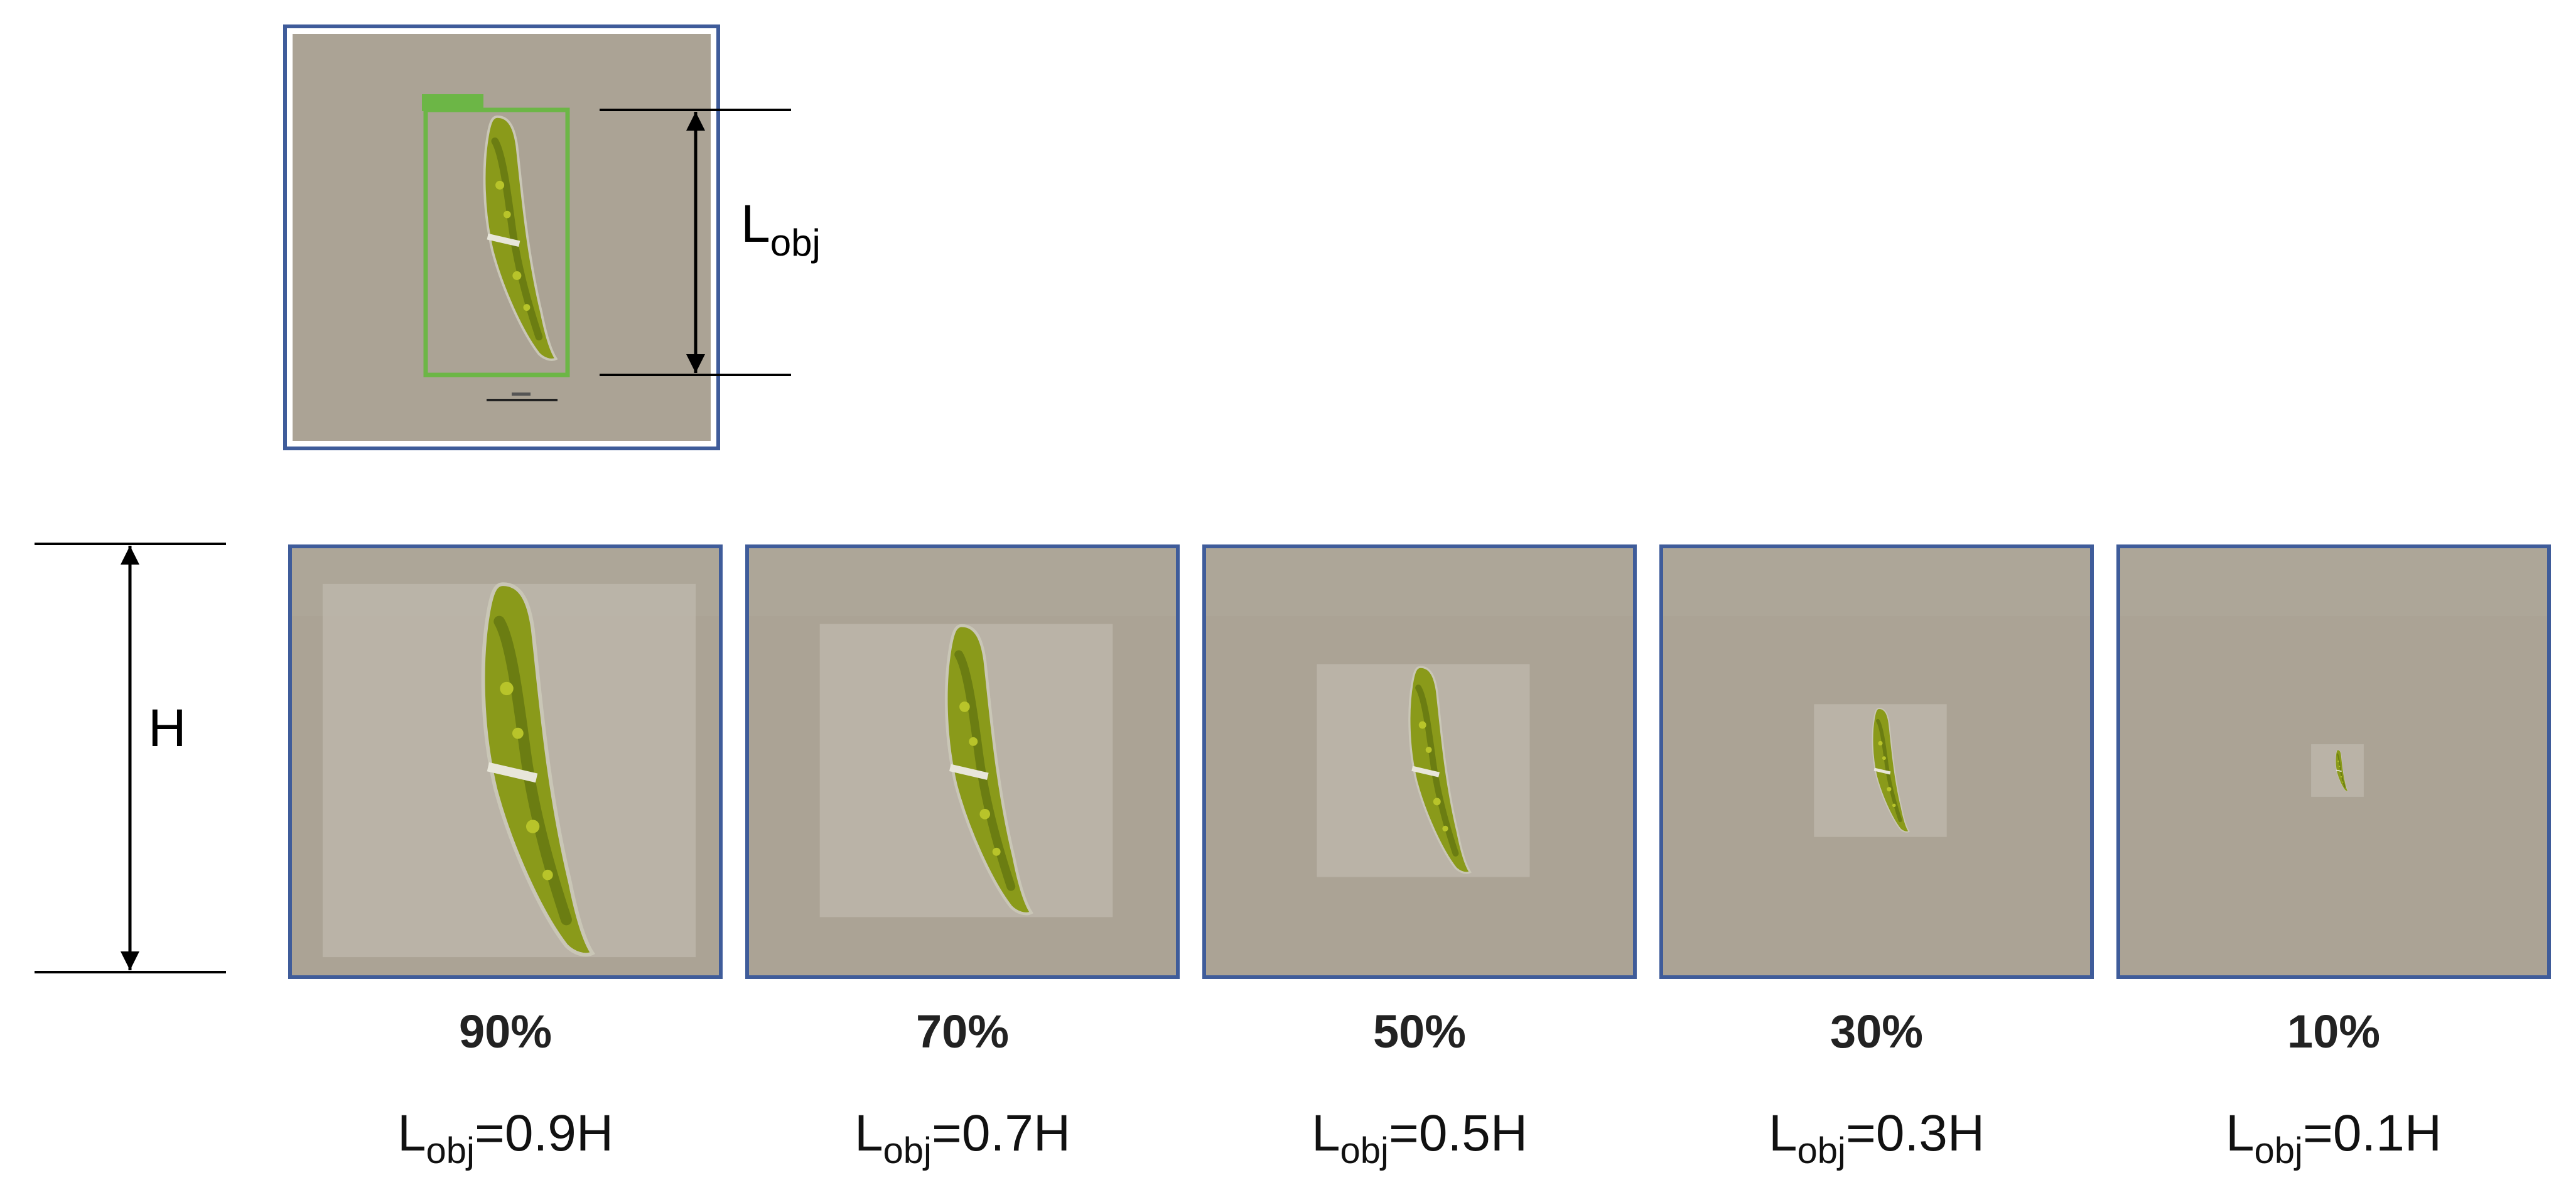  What do you see at coordinates (1459, 1133) in the screenshot?
I see `equation-value: =0.5H` at bounding box center [1459, 1133].